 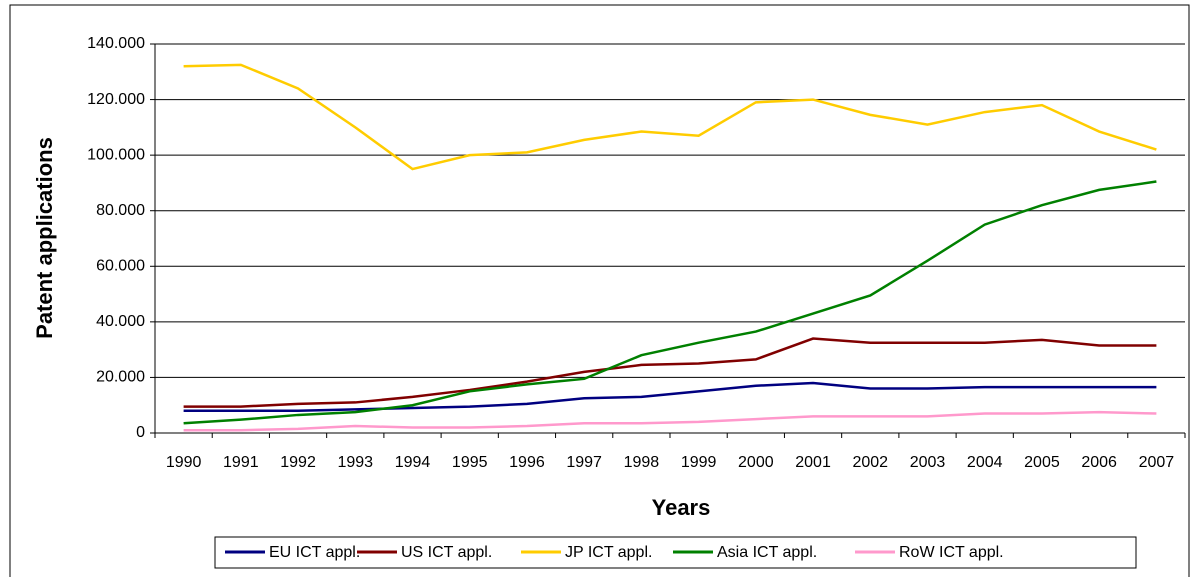 What do you see at coordinates (756, 462) in the screenshot?
I see `x-tick-label: 2000` at bounding box center [756, 462].